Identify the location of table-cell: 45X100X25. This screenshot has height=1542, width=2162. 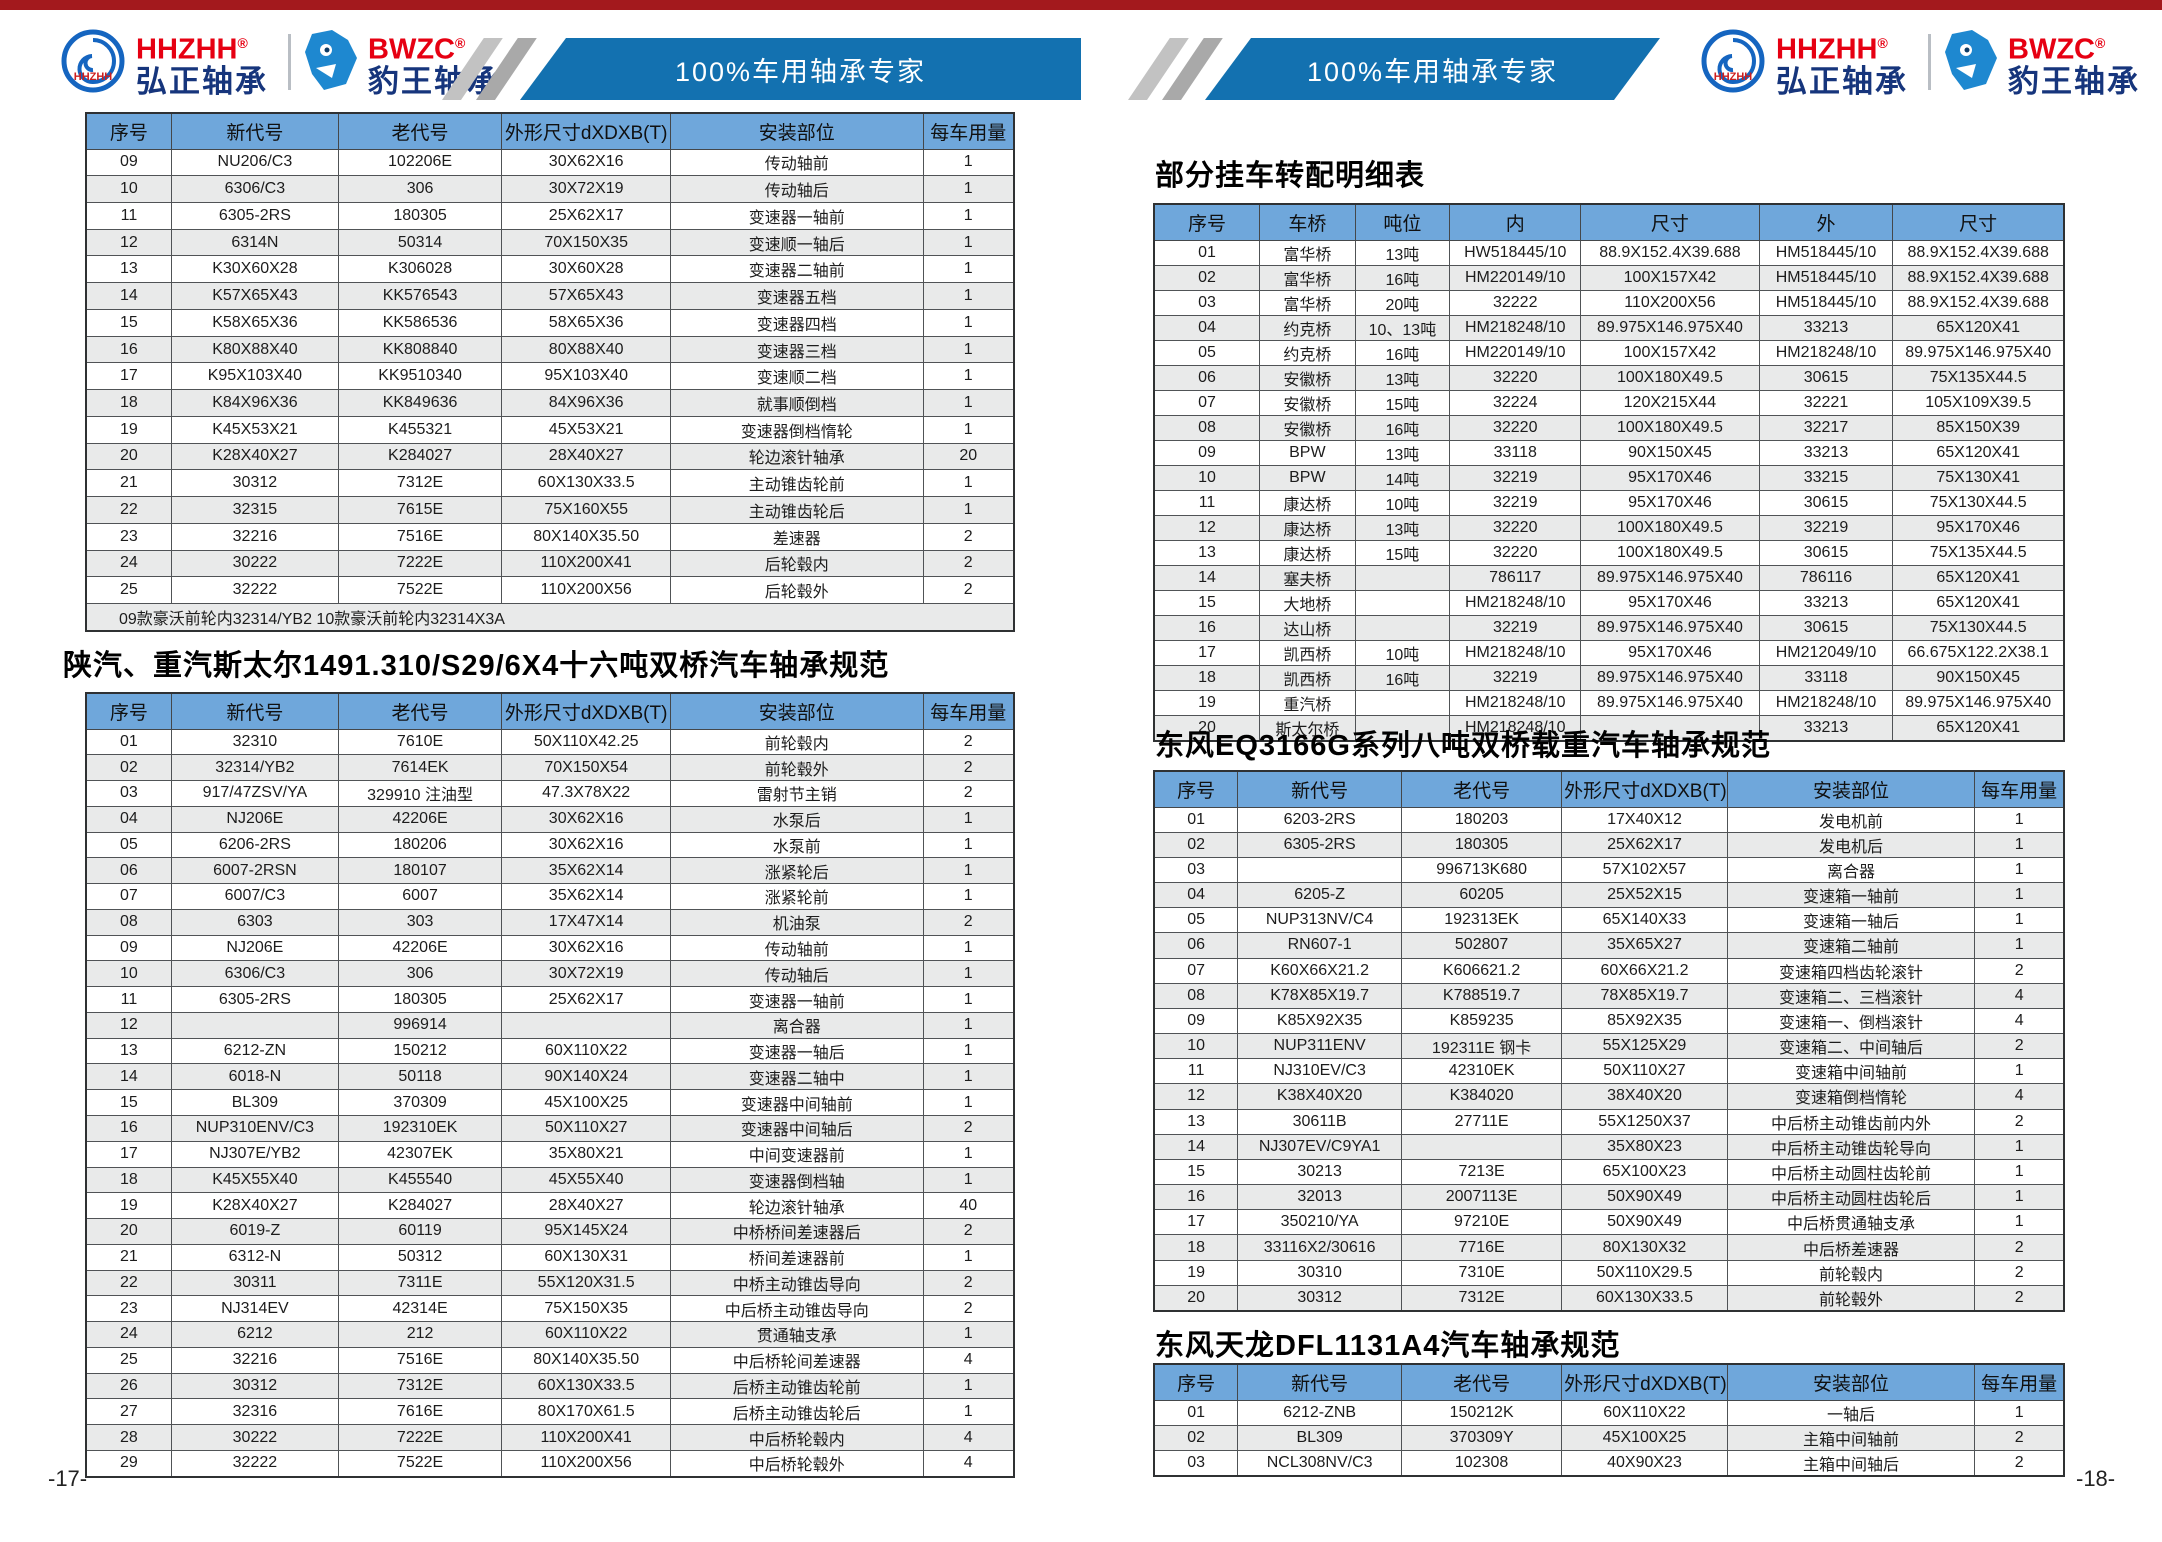
(1644, 1437).